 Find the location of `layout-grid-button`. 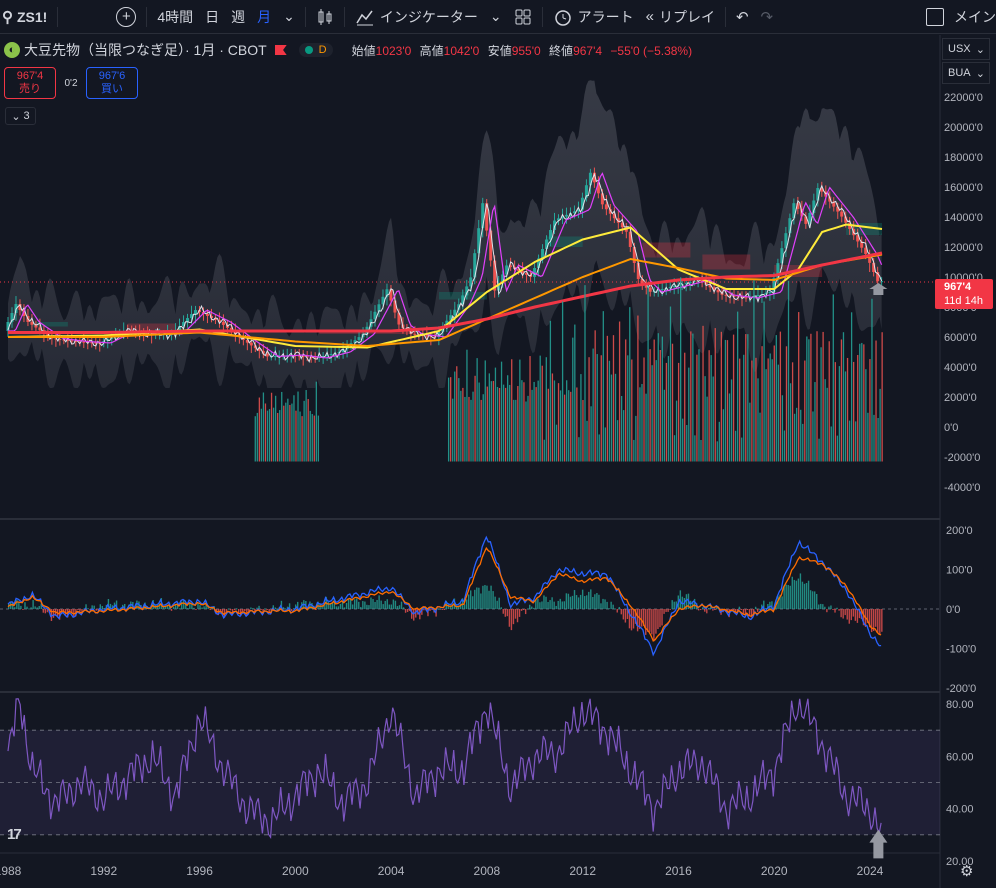

layout-grid-button is located at coordinates (523, 17).